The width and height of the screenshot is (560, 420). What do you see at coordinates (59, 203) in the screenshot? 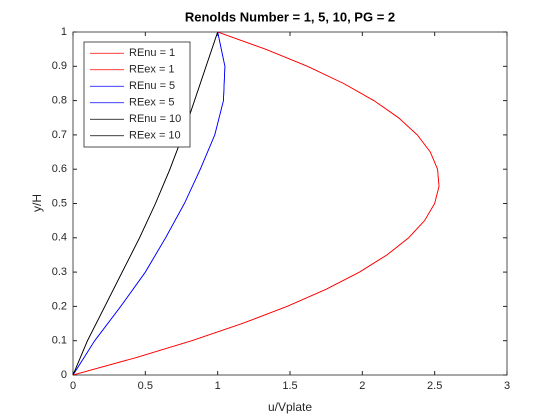
I see `y-tick-label: 0.5` at bounding box center [59, 203].